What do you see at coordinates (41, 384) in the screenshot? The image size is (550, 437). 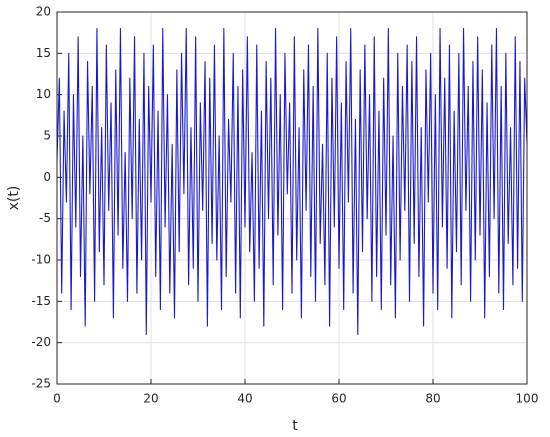 I see `y-tick-label: -25` at bounding box center [41, 384].